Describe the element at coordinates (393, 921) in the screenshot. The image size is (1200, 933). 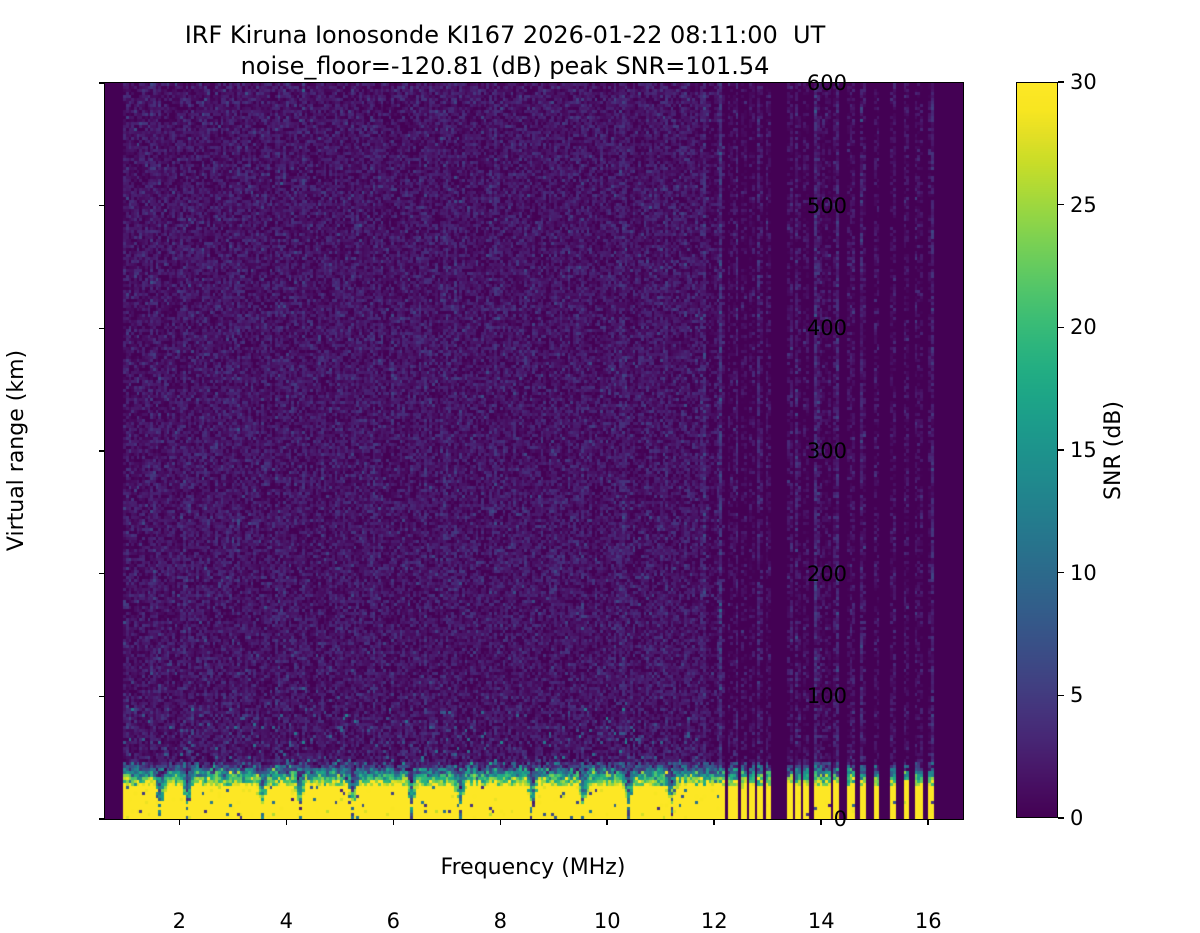
I see `x-tick-label: 6` at that location.